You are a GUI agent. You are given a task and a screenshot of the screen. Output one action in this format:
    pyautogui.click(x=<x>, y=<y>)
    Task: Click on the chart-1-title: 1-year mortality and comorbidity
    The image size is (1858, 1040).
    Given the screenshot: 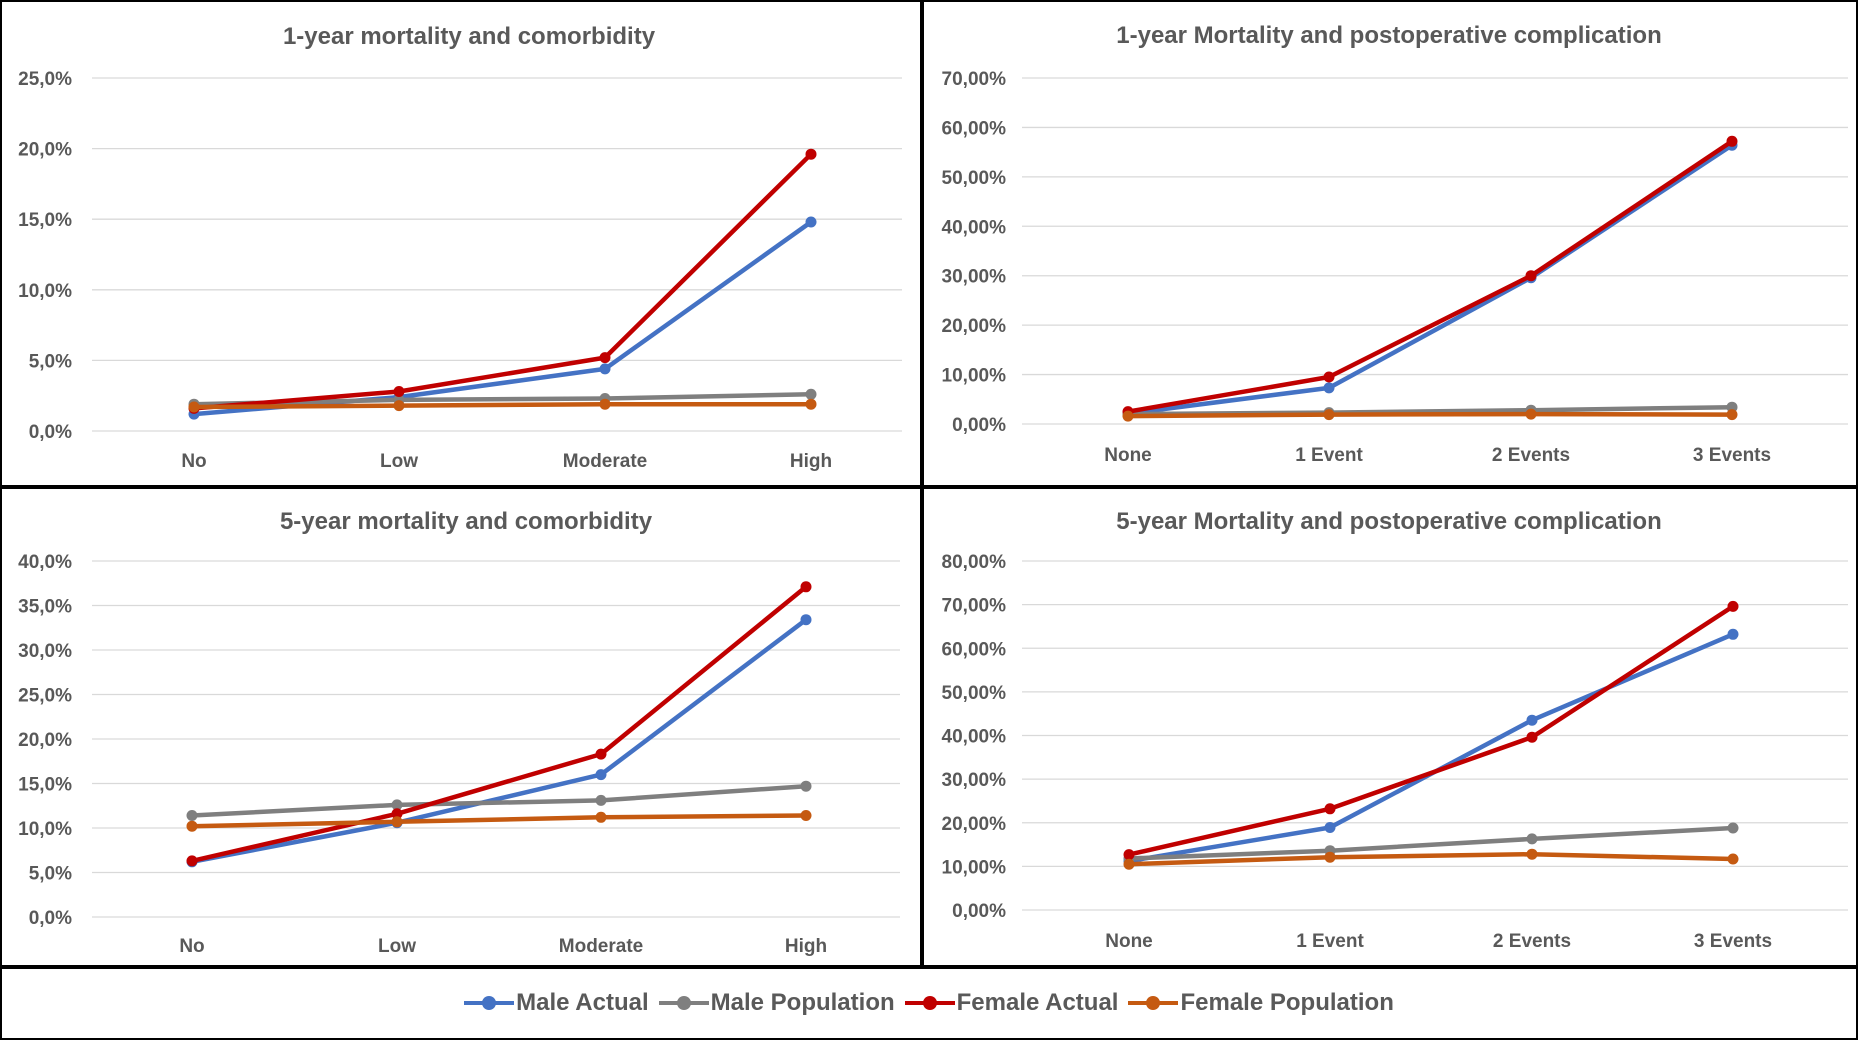 What is the action you would take?
    pyautogui.click(x=469, y=36)
    